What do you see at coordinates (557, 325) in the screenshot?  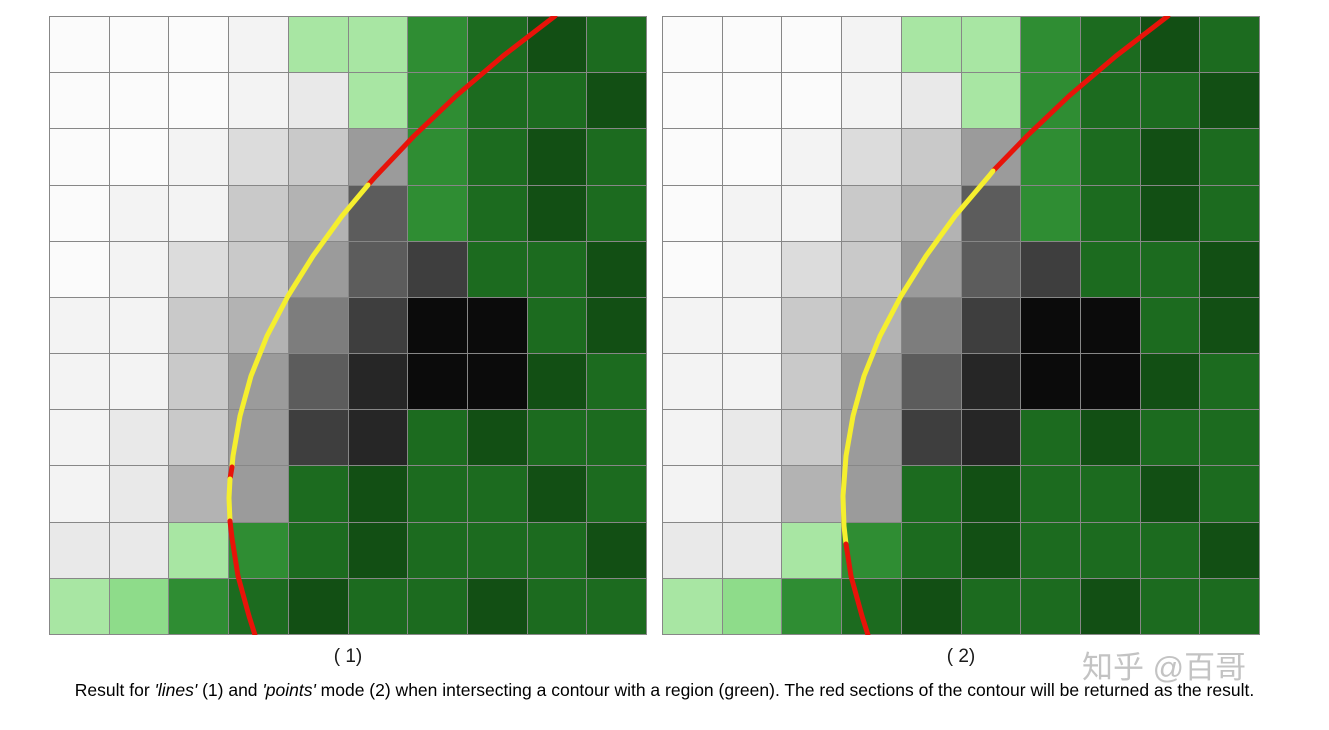 I see `grid-cell-r5c8` at bounding box center [557, 325].